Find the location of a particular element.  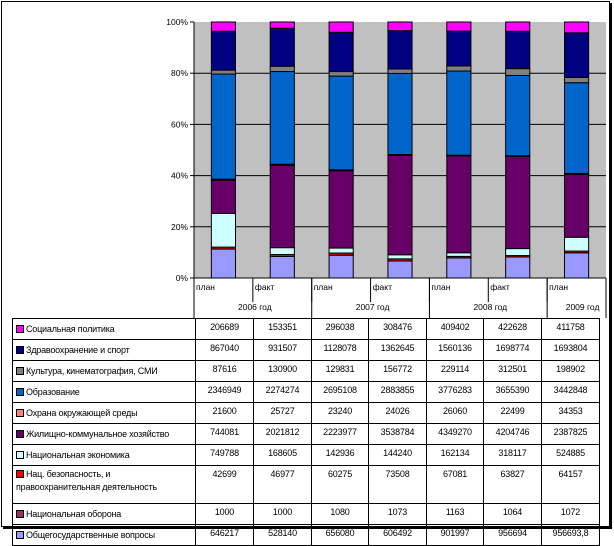

value-cell: 411758 is located at coordinates (571, 329).